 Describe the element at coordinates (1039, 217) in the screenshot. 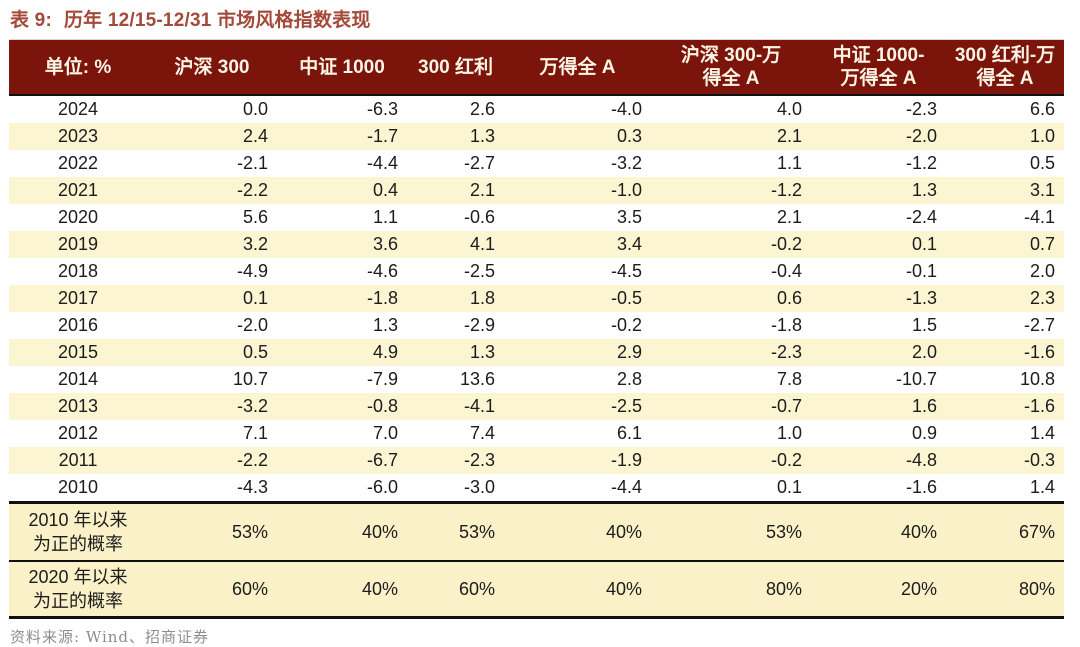

I see `value-cell: -4.1` at that location.